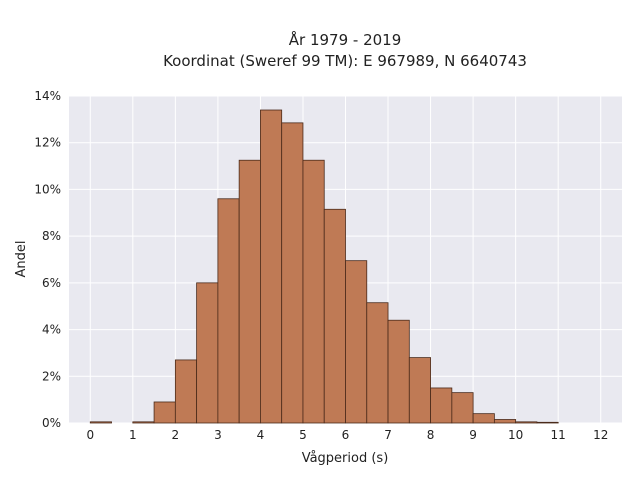 The width and height of the screenshot is (640, 480). What do you see at coordinates (515, 435) in the screenshot?
I see `x-tick-label: 10` at bounding box center [515, 435].